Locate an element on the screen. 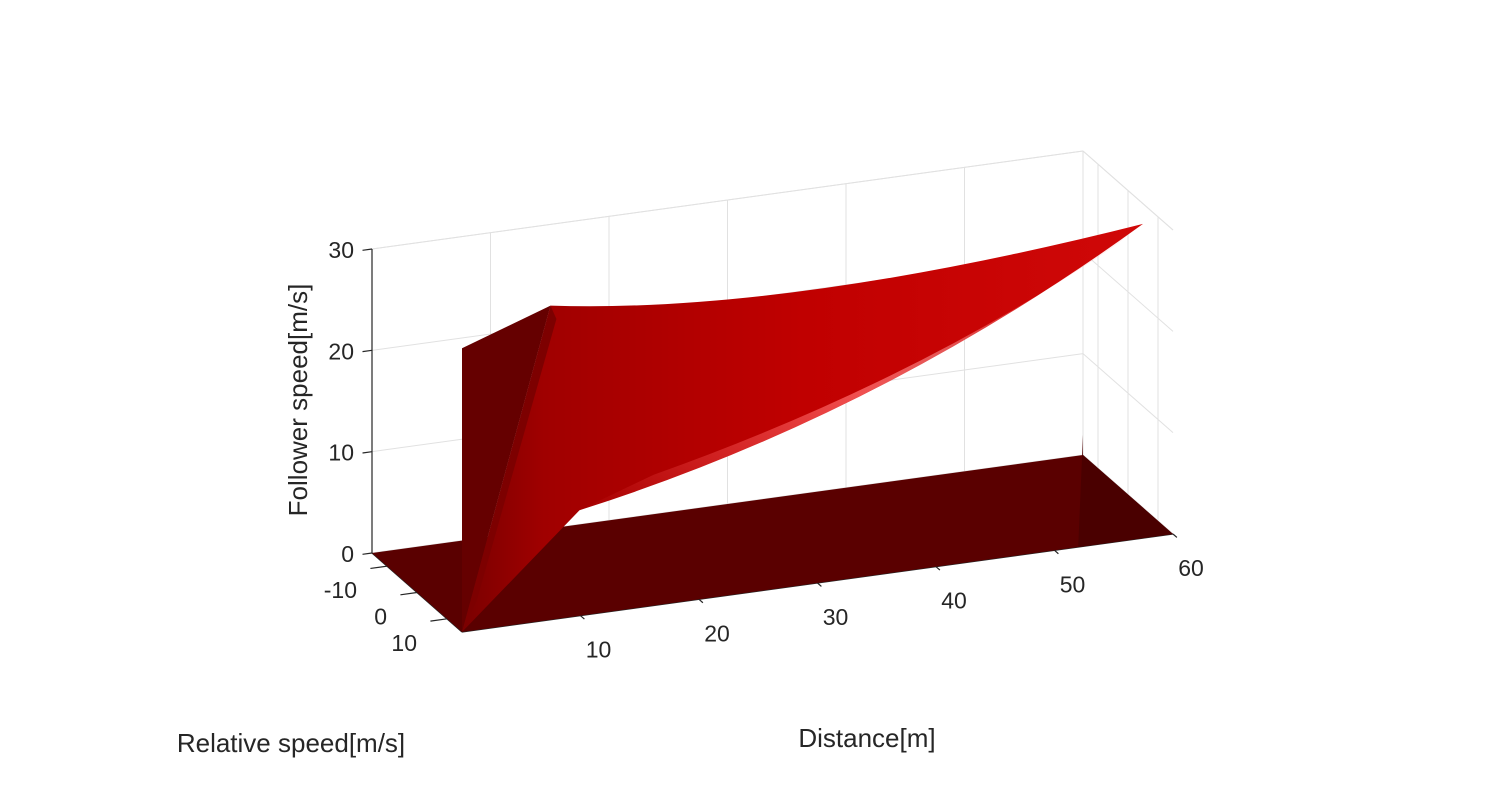 The height and width of the screenshot is (800, 1500). floor-surface-end is located at coordinates (1125, 491).